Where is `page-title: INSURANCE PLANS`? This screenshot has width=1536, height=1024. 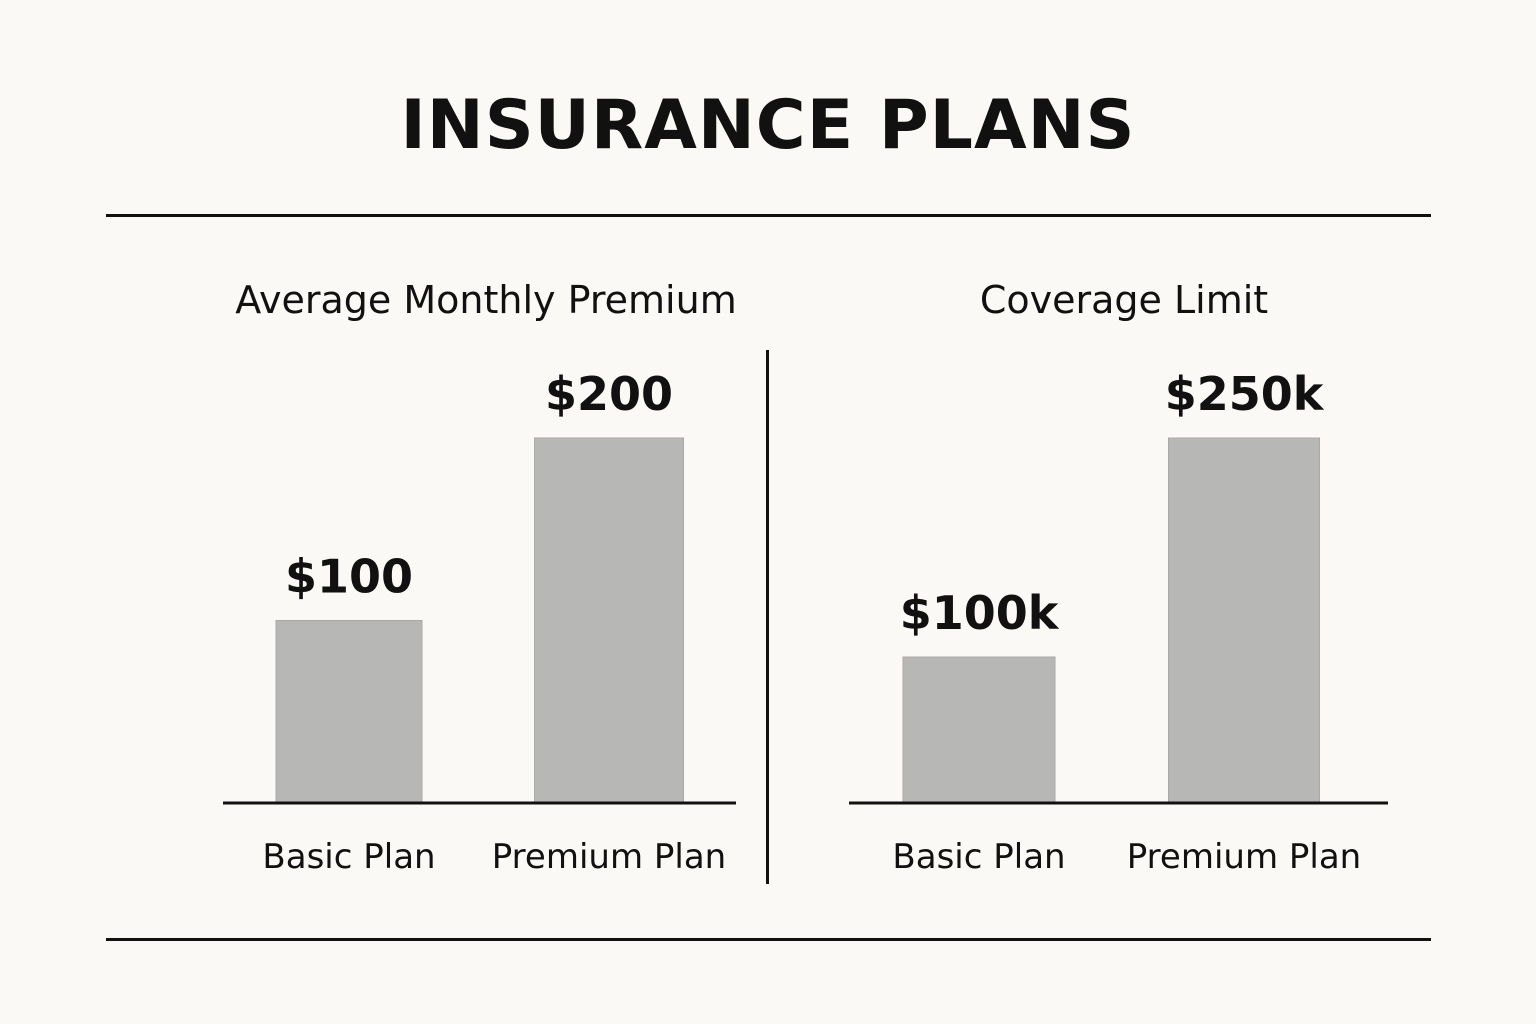 page-title: INSURANCE PLANS is located at coordinates (768, 125).